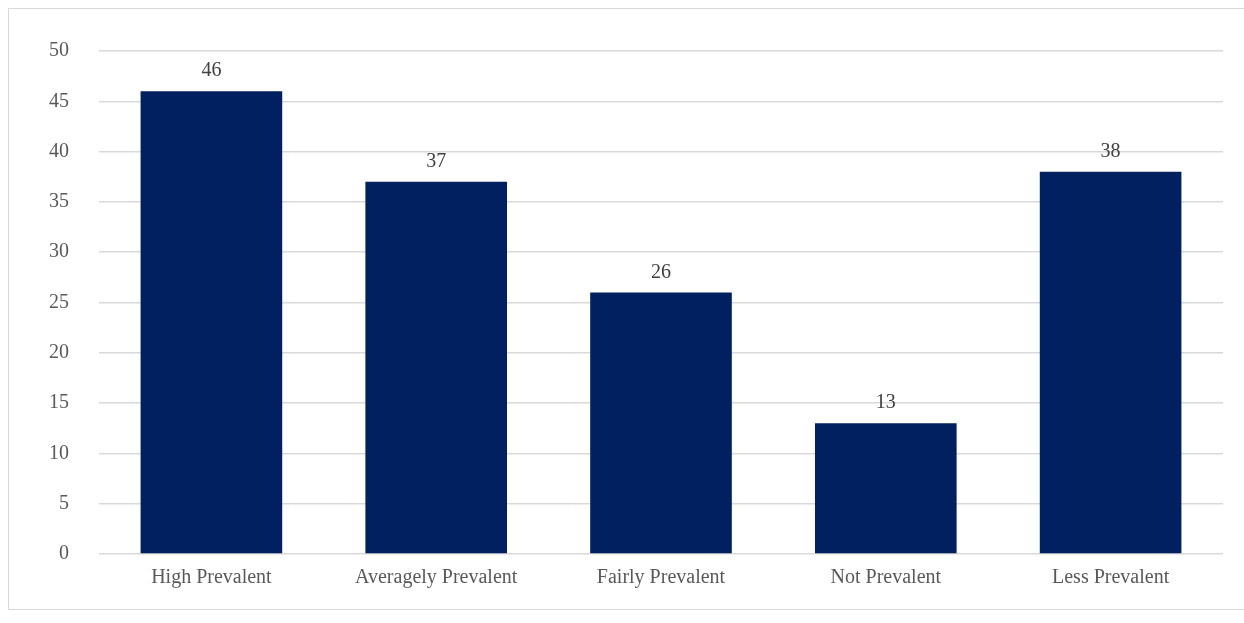 Image resolution: width=1244 pixels, height=623 pixels. Describe the element at coordinates (436, 160) in the screenshot. I see `data-label: 37` at that location.